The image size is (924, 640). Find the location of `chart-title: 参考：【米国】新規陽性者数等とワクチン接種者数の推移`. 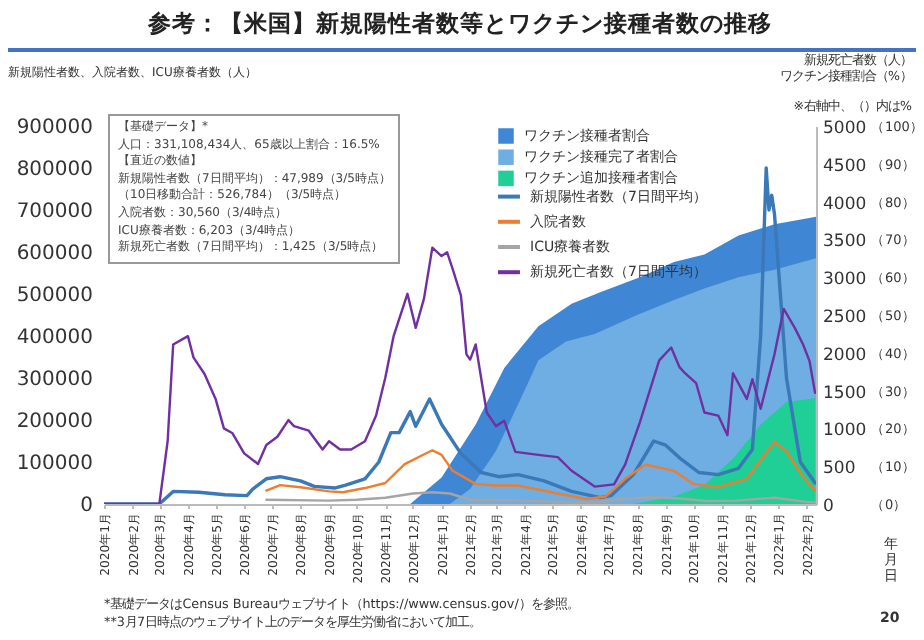

chart-title: 参考：【米国】新規陽性者数等とワクチン接種者数の推移 is located at coordinates (459, 23).